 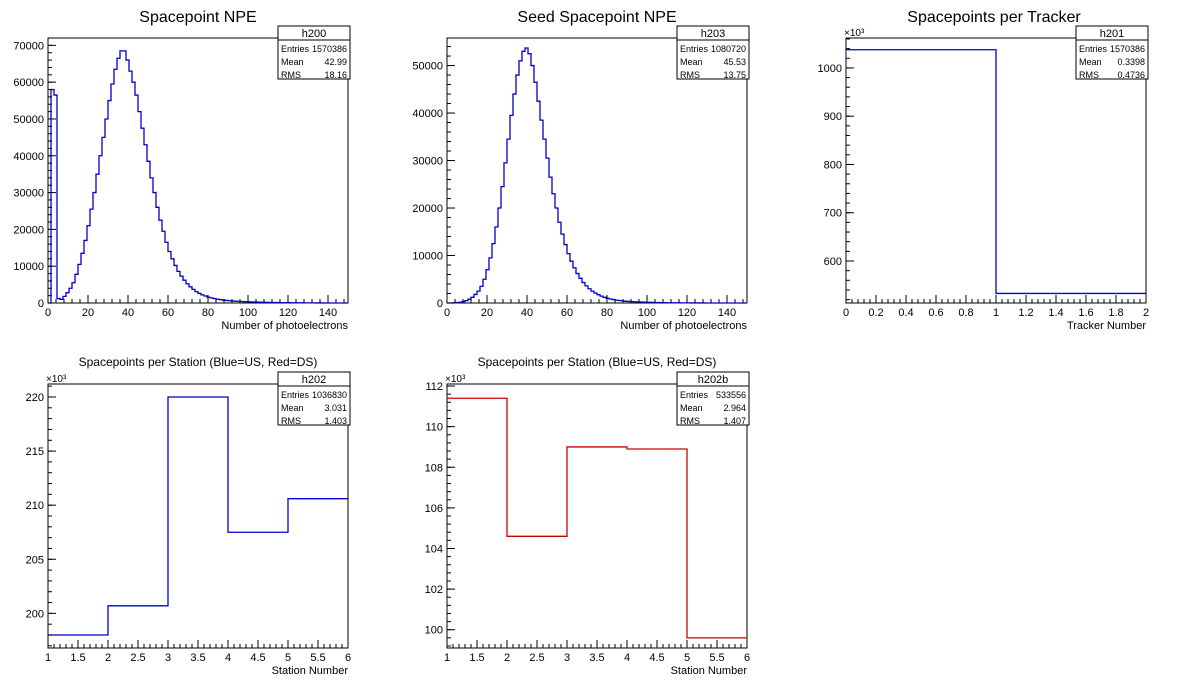 What do you see at coordinates (335, 408) in the screenshot?
I see `stats-value: 3.031` at bounding box center [335, 408].